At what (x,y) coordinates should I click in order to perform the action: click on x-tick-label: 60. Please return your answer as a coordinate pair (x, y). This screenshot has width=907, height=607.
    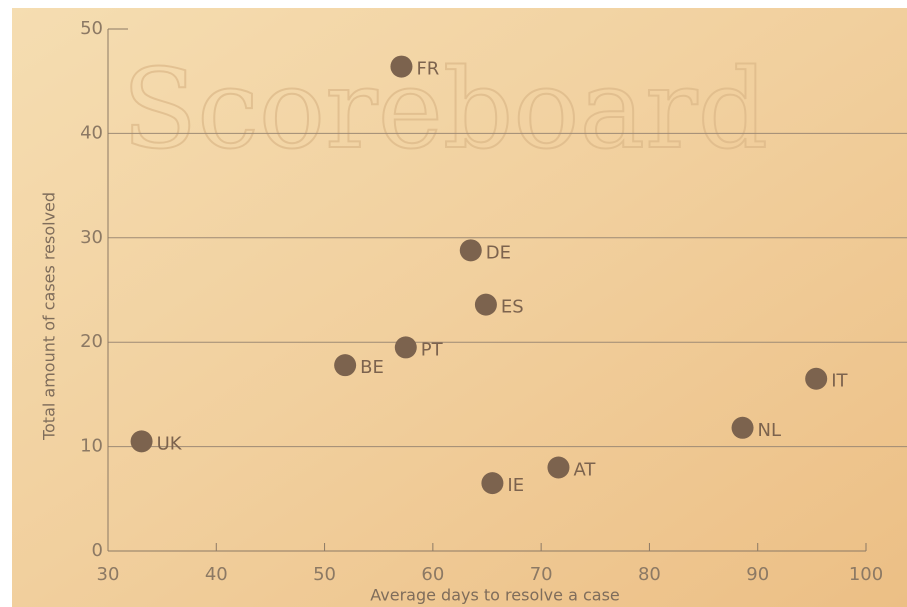
    Looking at the image, I should click on (432, 574).